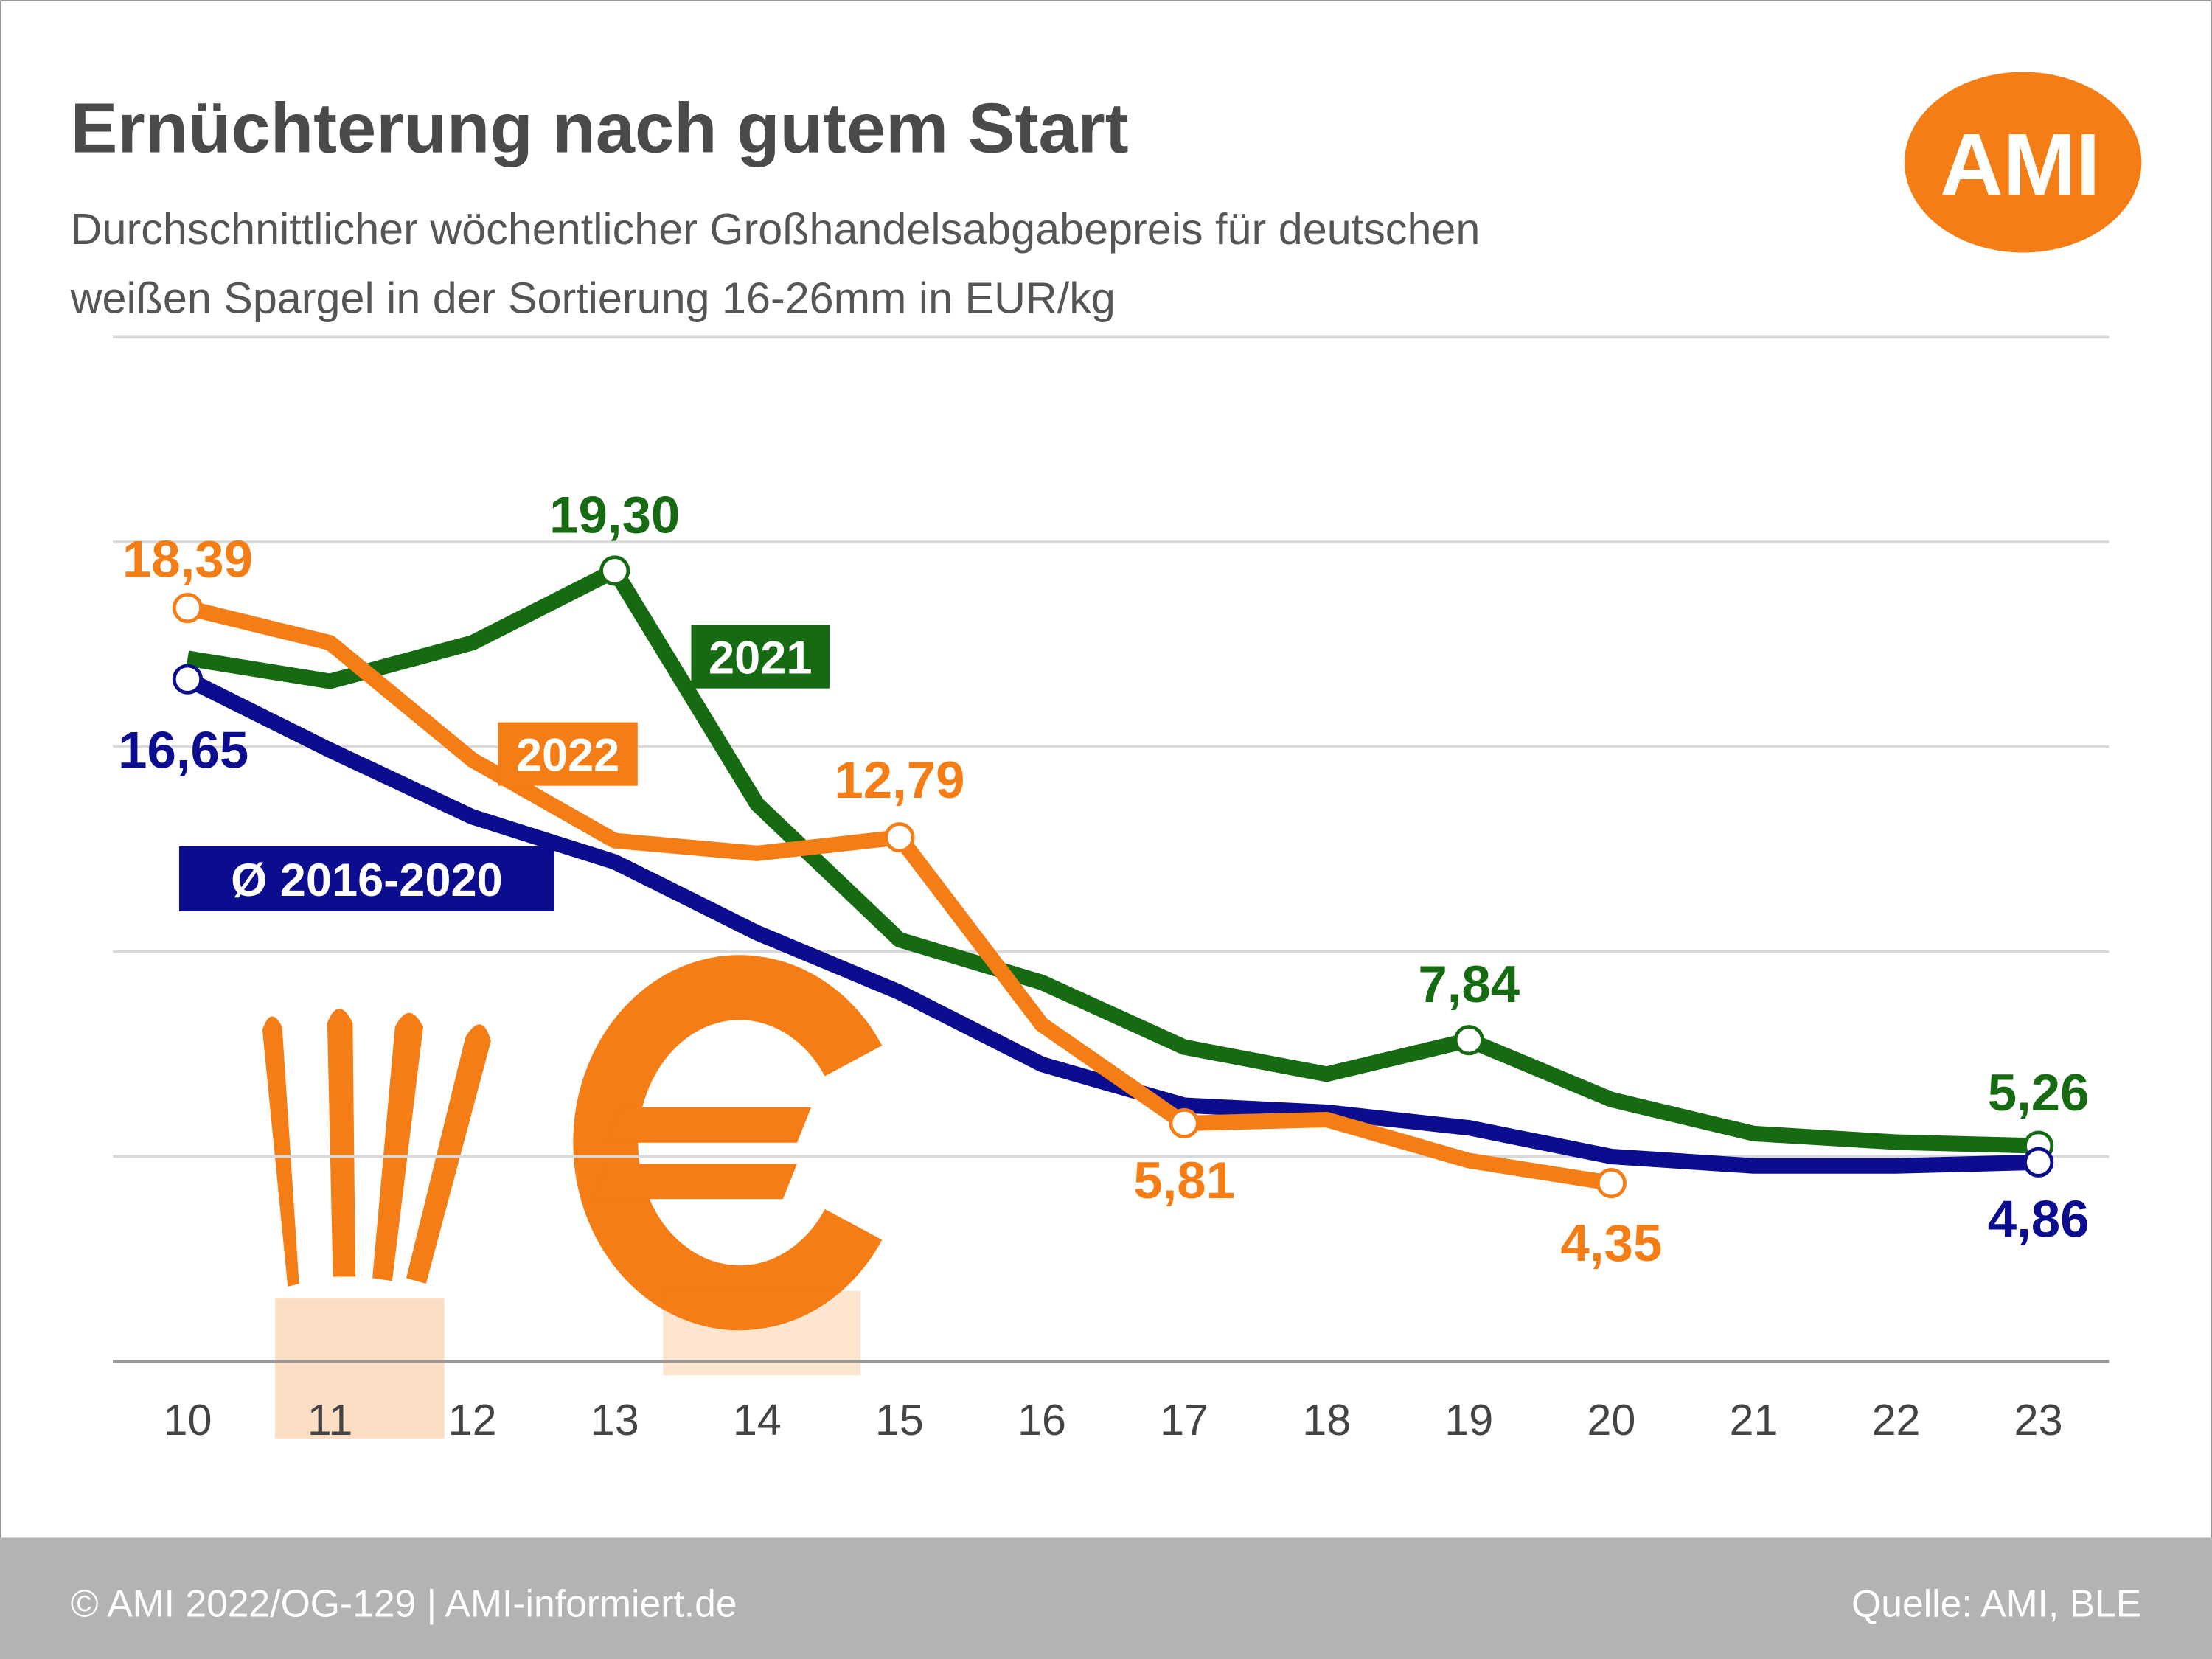 The image size is (2212, 1659). Describe the element at coordinates (330, 1419) in the screenshot. I see `x-tick-label: 11` at that location.